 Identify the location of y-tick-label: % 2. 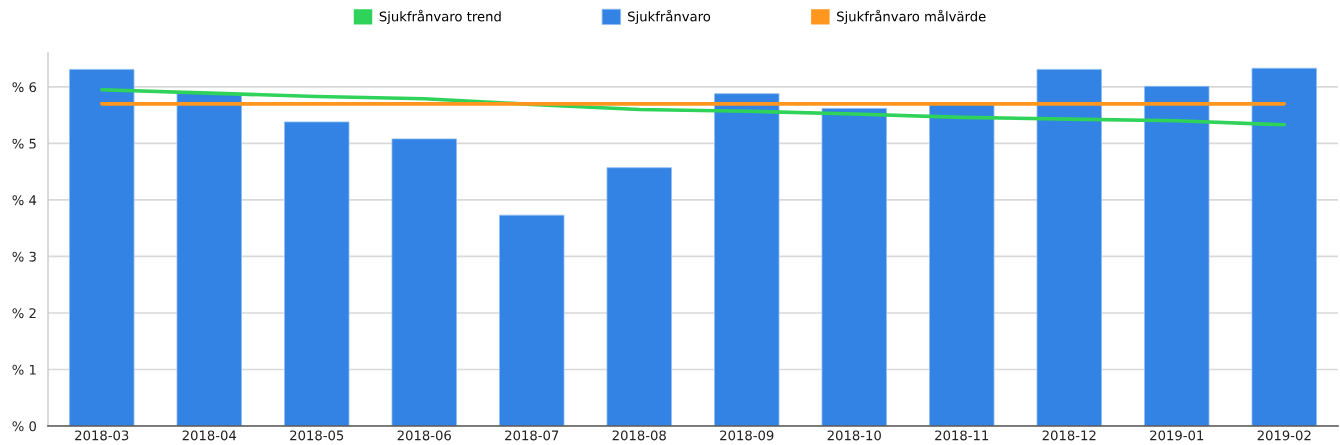
(24, 313).